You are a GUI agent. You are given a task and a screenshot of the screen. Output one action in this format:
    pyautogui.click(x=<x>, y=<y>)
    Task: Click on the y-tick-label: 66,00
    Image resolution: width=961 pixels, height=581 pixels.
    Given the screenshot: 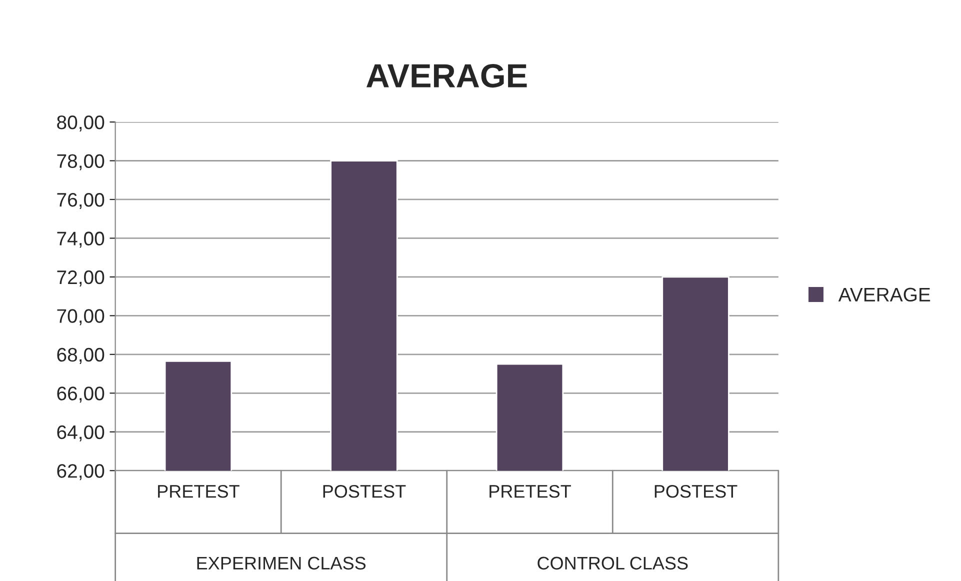 What is the action you would take?
    pyautogui.click(x=80, y=394)
    